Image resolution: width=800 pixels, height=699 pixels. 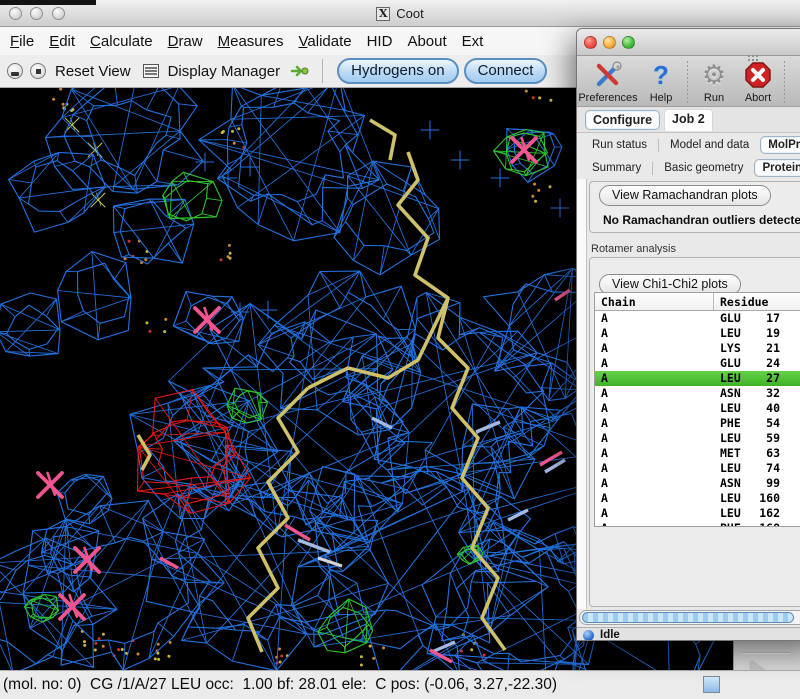 What do you see at coordinates (685, 195) in the screenshot?
I see `view-ramachandran-plots-button: View Ramachandran plots` at bounding box center [685, 195].